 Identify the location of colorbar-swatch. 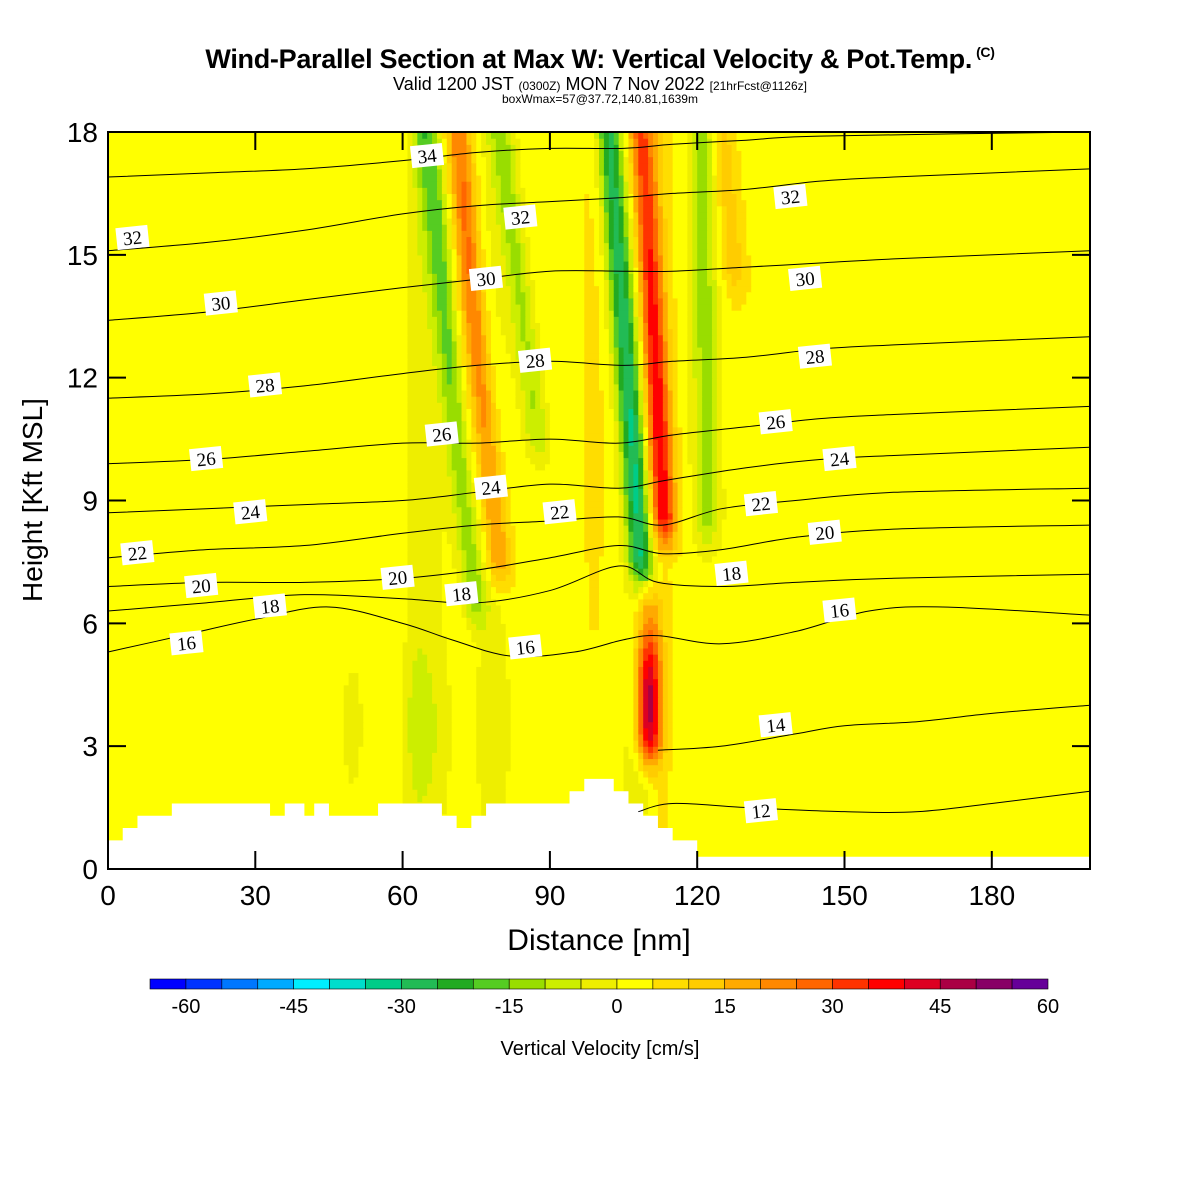
(814, 984).